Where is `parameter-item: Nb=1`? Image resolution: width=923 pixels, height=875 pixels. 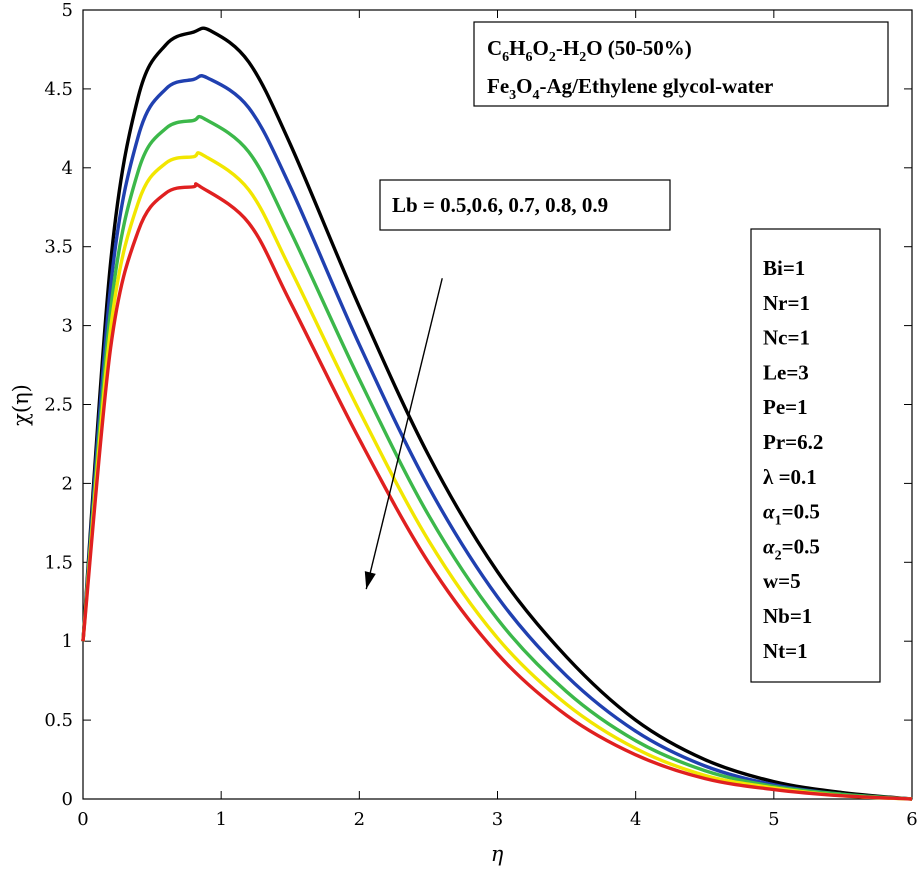 parameter-item: Nb=1 is located at coordinates (787, 616).